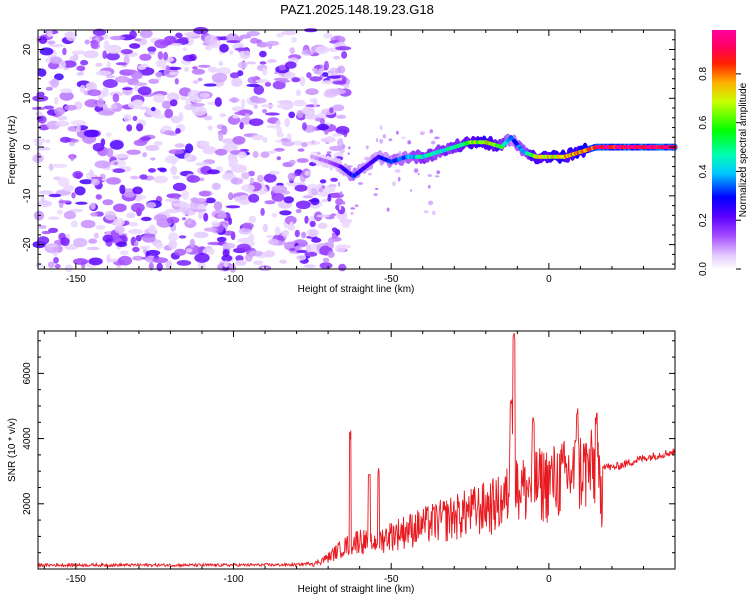 The width and height of the screenshot is (750, 600). I want to click on x-tick-label: -100, so click(234, 279).